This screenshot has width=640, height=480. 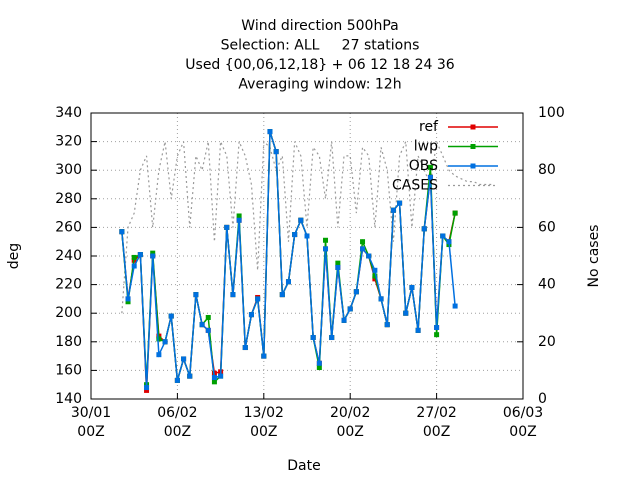 What do you see at coordinates (68, 227) in the screenshot?
I see `y-tick-label: 260` at bounding box center [68, 227].